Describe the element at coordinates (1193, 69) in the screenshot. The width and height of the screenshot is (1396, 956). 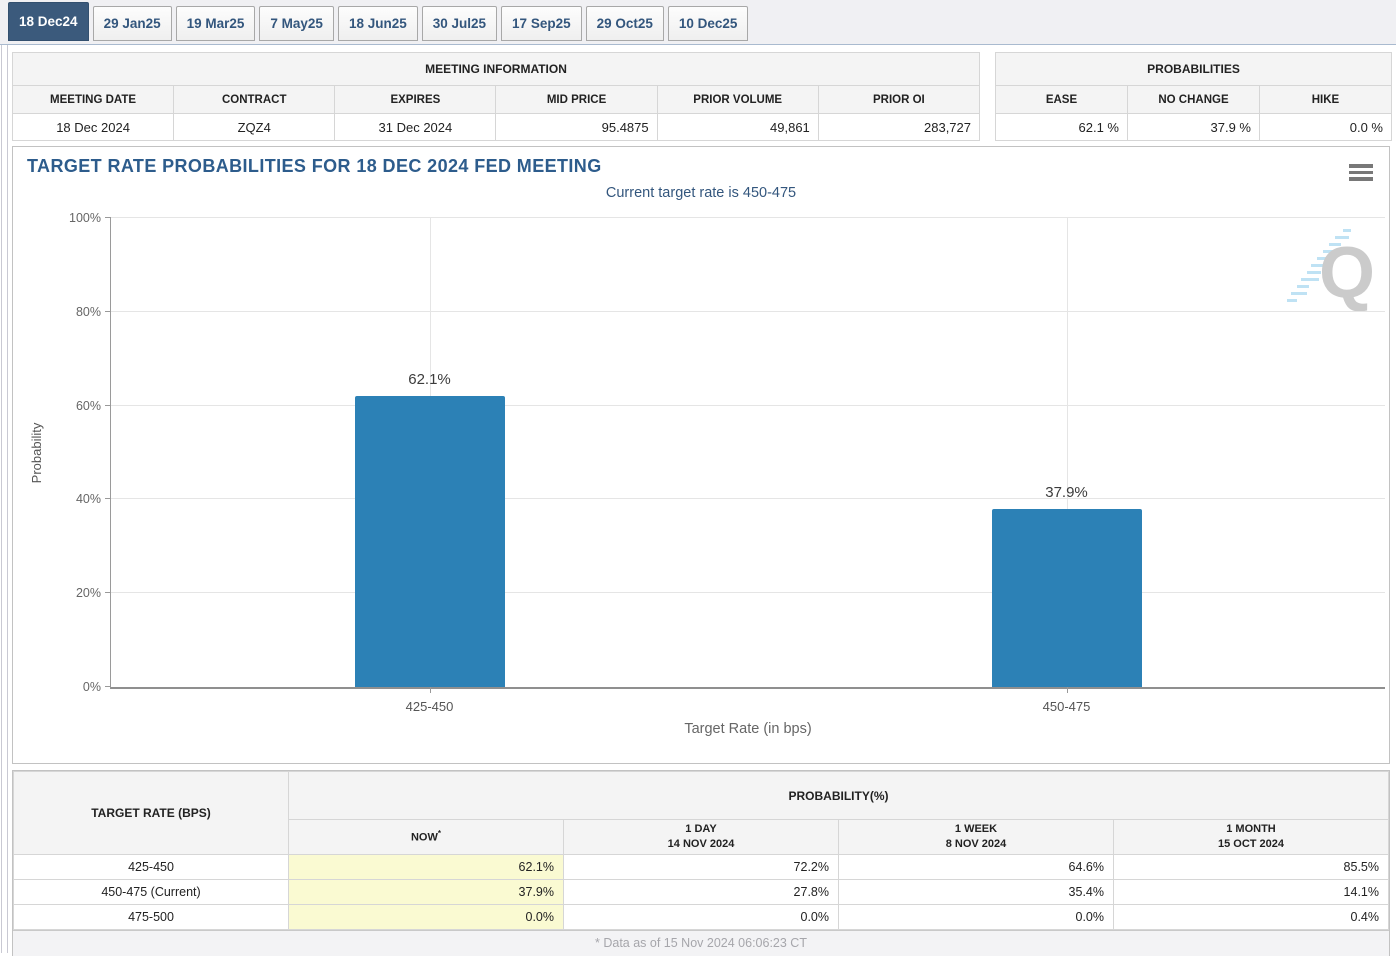
I see `probabilities-title: PROBABILITIES` at that location.